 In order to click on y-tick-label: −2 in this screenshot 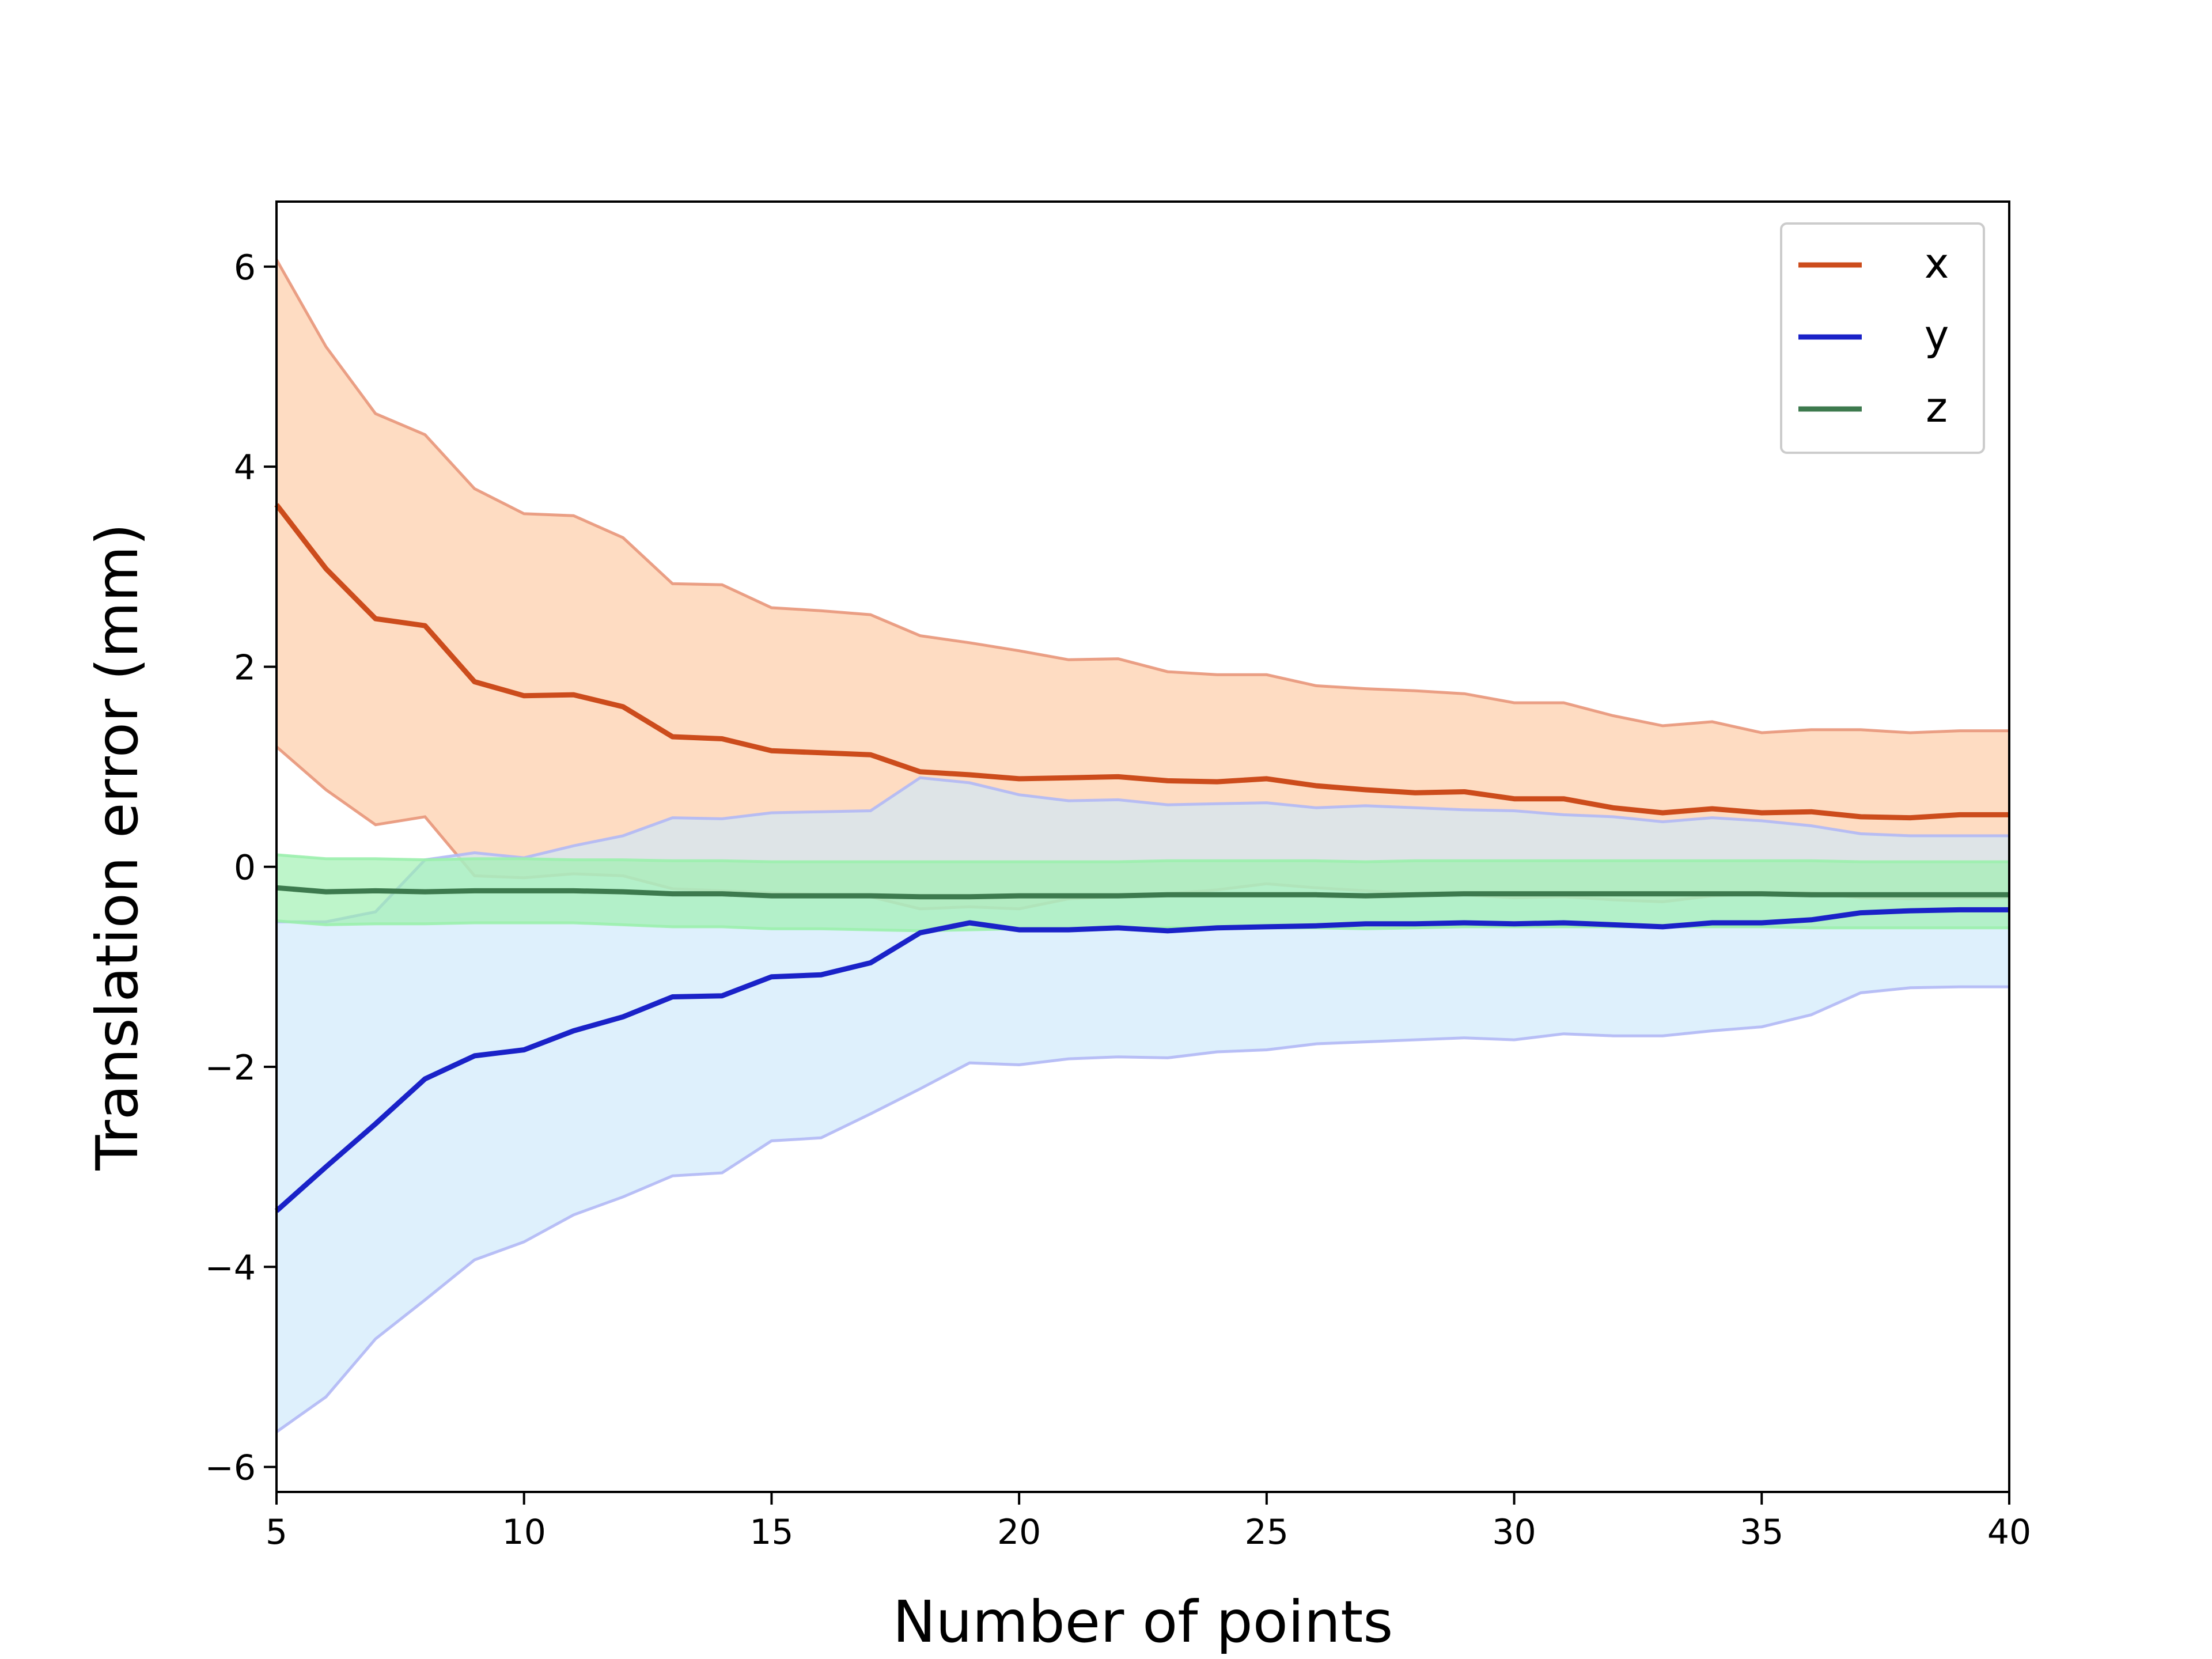, I will do `click(230, 1068)`.